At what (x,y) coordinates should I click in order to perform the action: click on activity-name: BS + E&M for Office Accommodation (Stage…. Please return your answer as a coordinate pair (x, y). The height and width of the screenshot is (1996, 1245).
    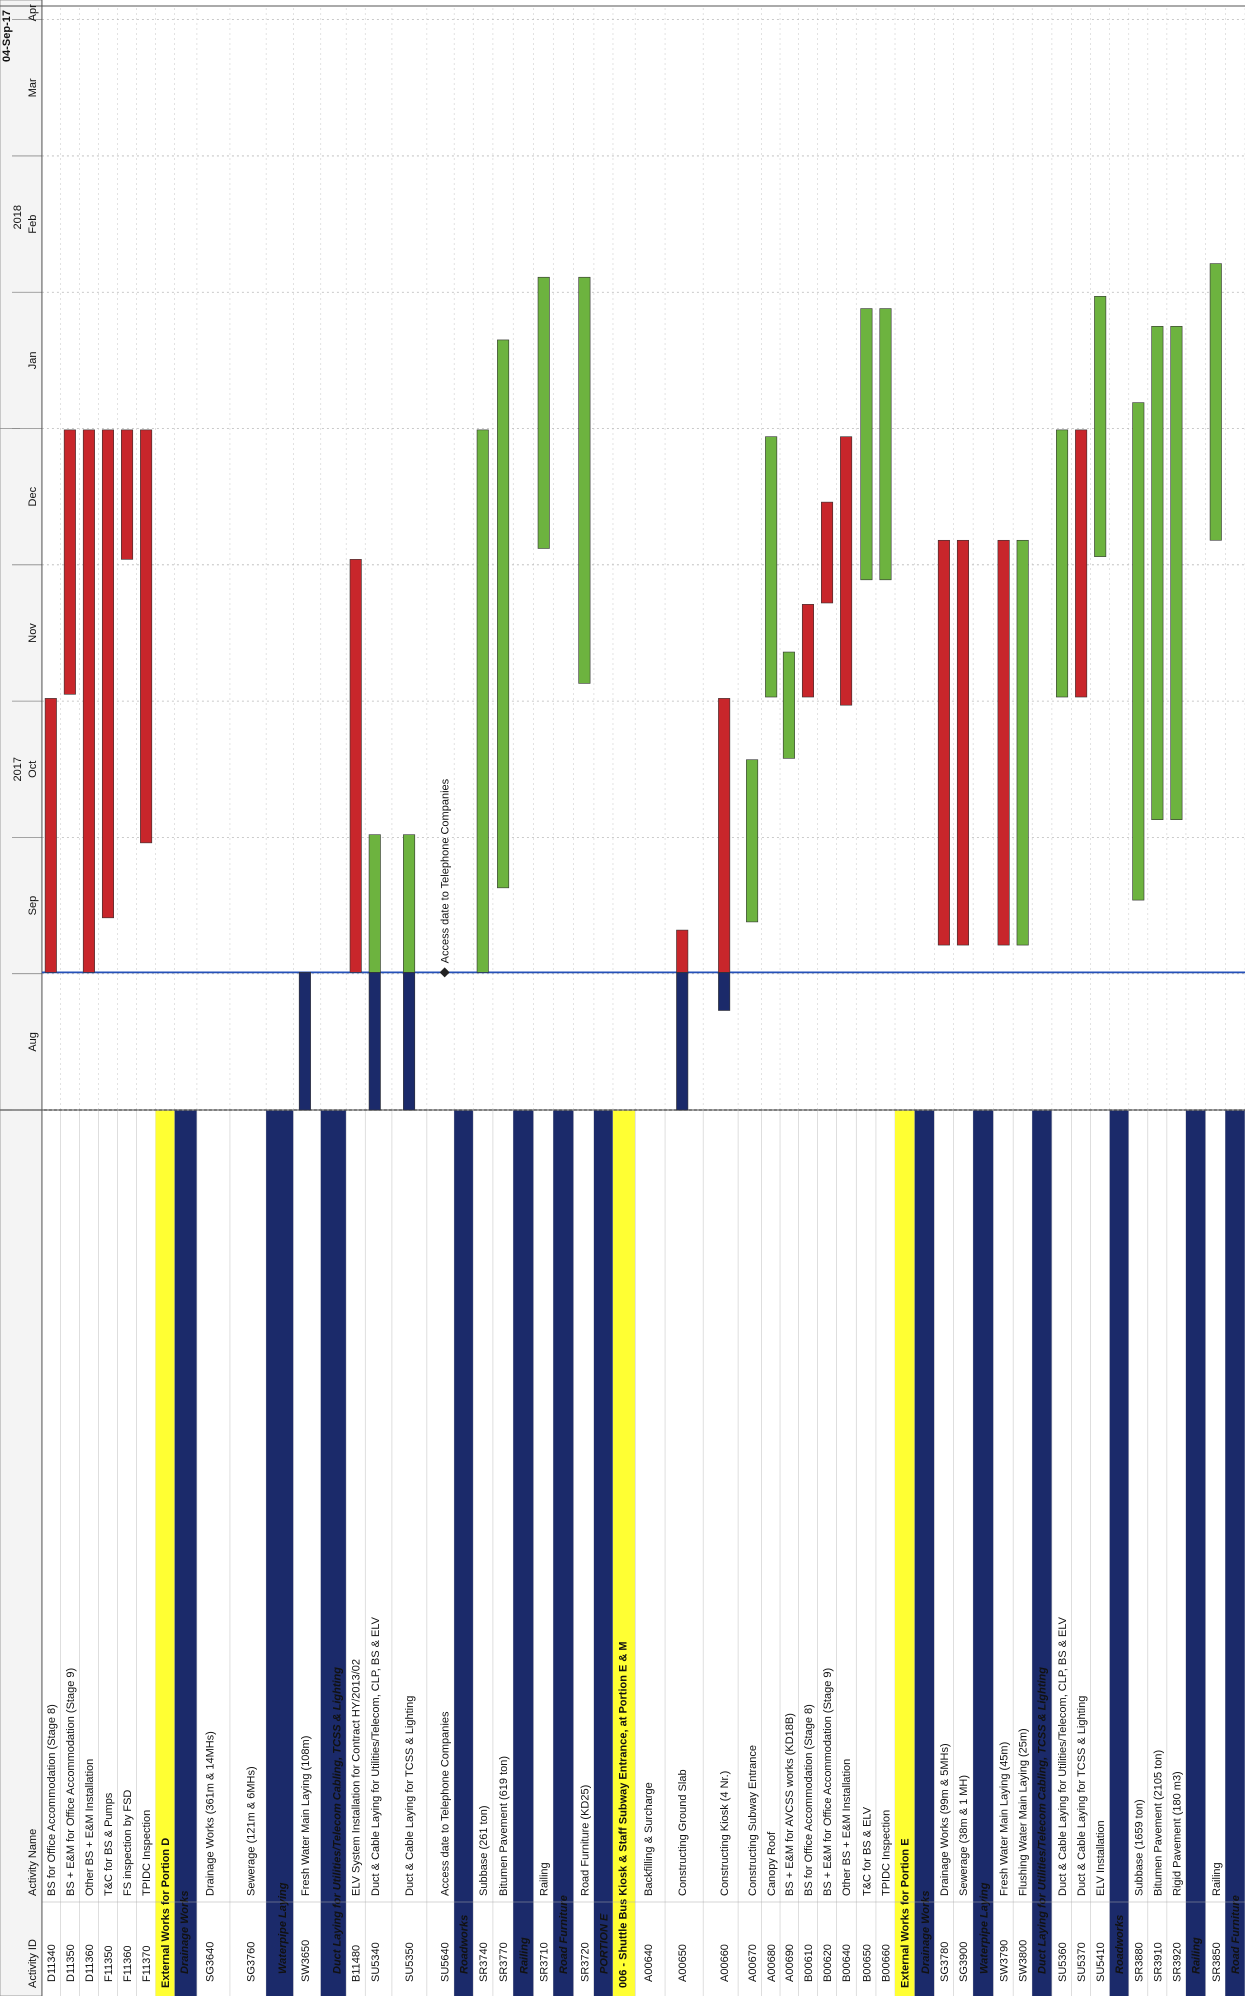
    Looking at the image, I should click on (71, 1782).